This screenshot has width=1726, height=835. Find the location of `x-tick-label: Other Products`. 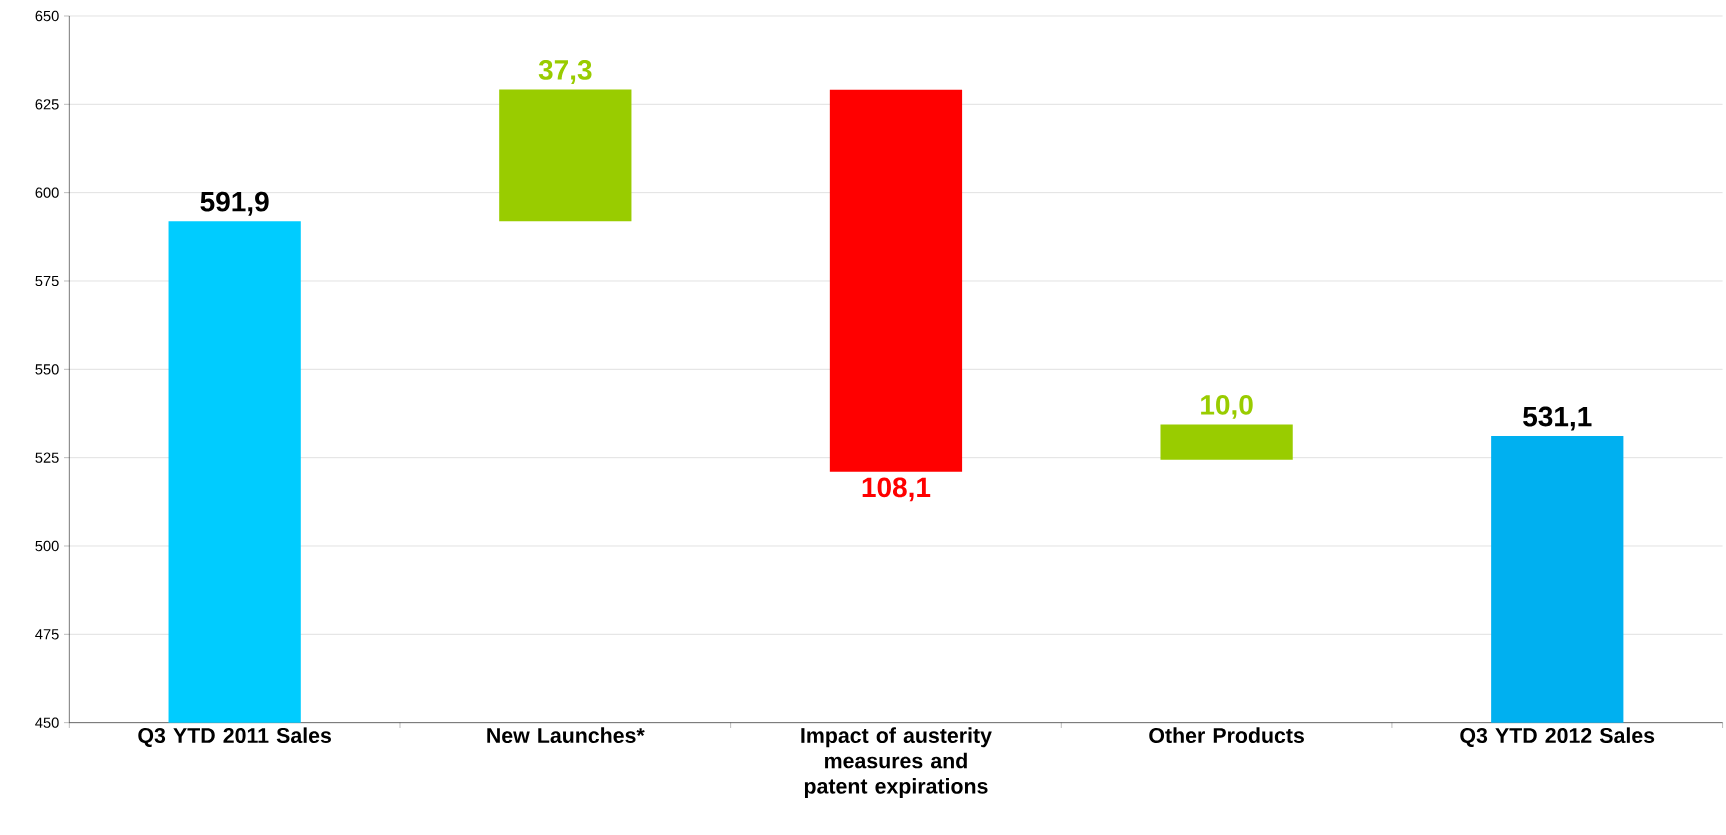

x-tick-label: Other Products is located at coordinates (1226, 735).